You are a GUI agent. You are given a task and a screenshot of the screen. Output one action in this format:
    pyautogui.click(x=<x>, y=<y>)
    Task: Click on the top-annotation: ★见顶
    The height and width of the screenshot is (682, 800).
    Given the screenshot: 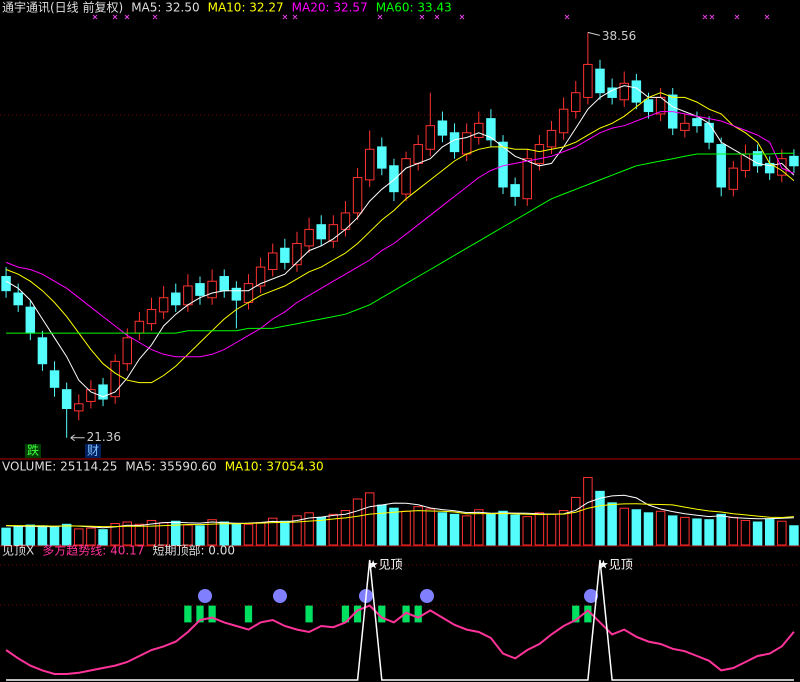 What is the action you would take?
    pyautogui.click(x=615, y=565)
    